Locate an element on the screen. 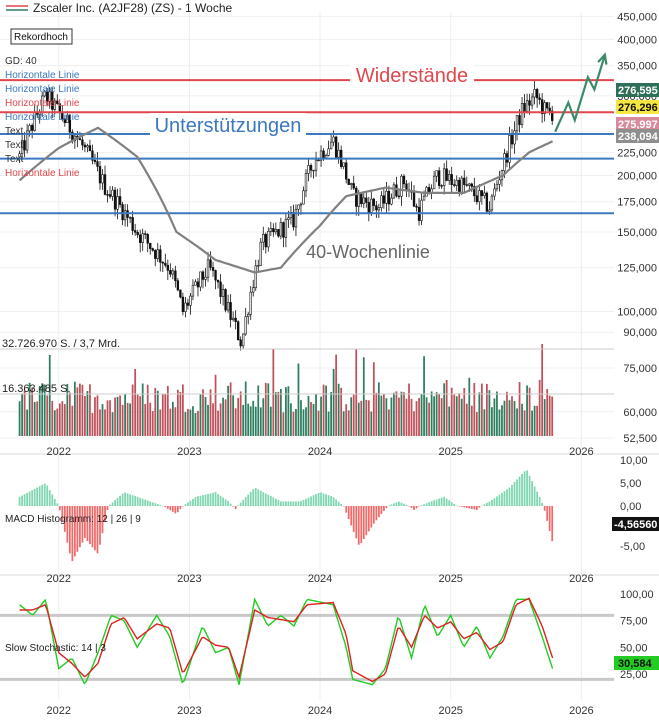 Image resolution: width=659 pixels, height=724 pixels. x-tick-label: 2022 is located at coordinates (59, 452).